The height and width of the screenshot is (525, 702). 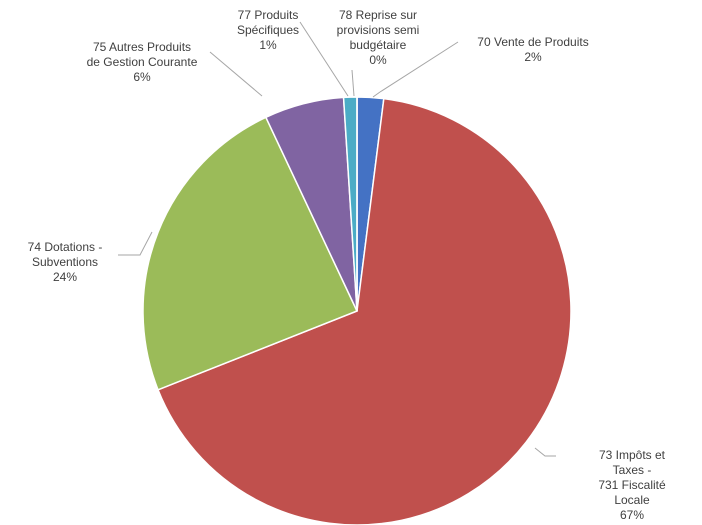 I want to click on value-label: 2%, so click(x=533, y=57).